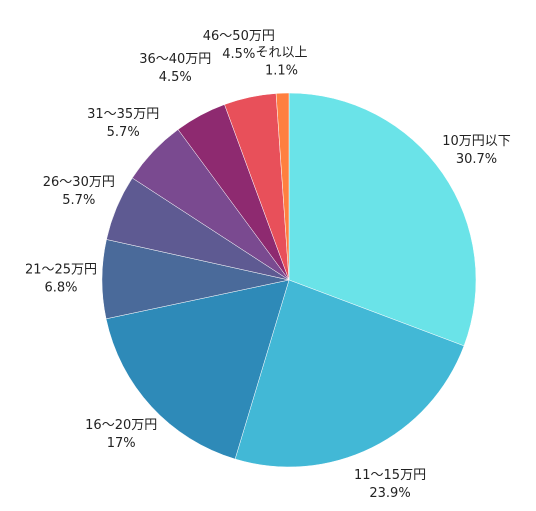 The width and height of the screenshot is (536, 511). Describe the element at coordinates (121, 443) in the screenshot. I see `slice-value-label: 17%` at that location.